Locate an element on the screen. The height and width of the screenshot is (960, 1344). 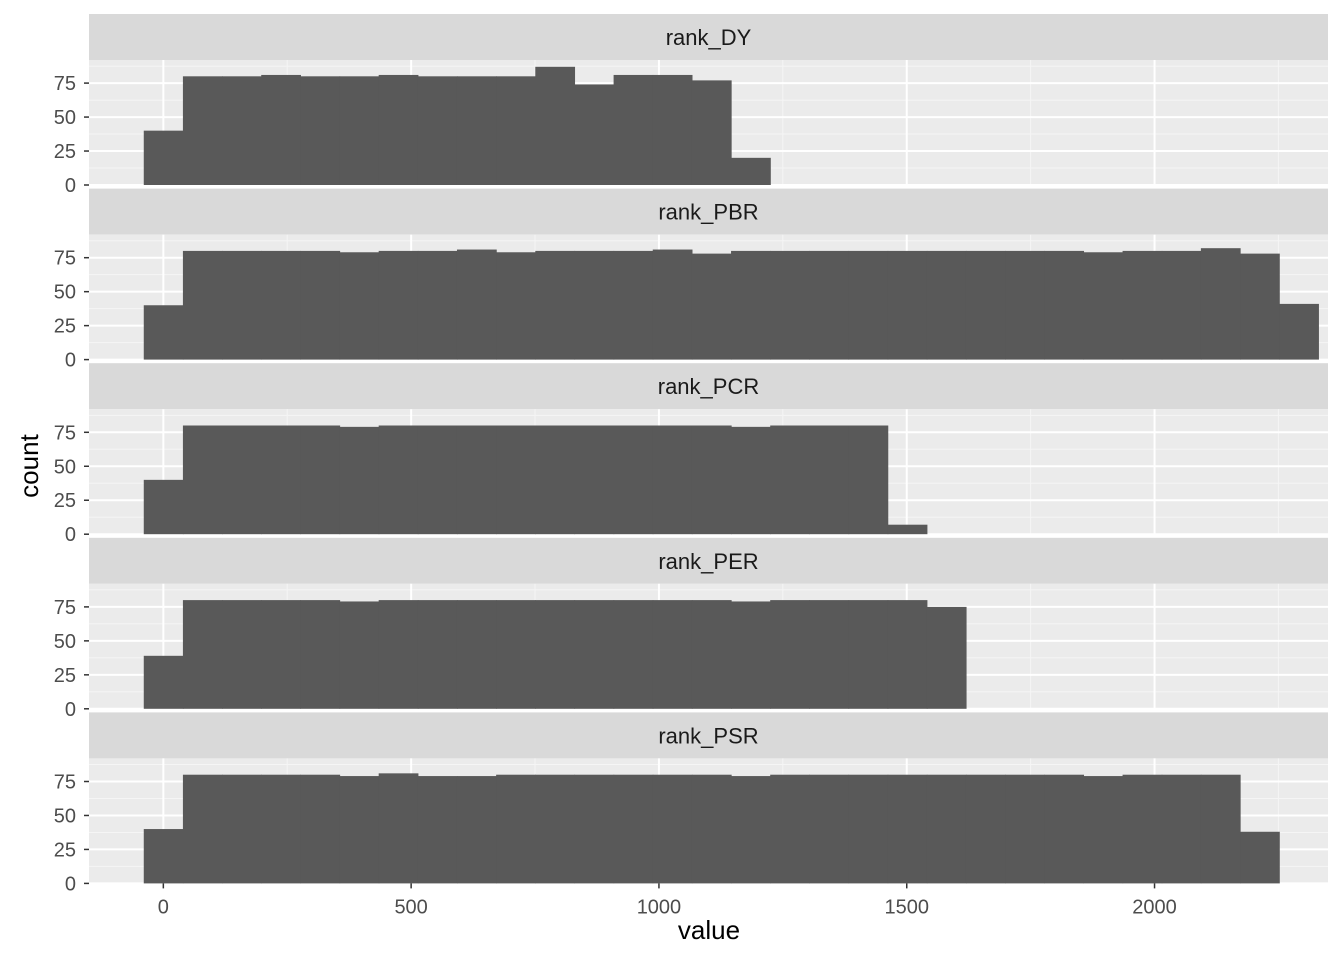
x-tick-label: 2000 is located at coordinates (1154, 907).